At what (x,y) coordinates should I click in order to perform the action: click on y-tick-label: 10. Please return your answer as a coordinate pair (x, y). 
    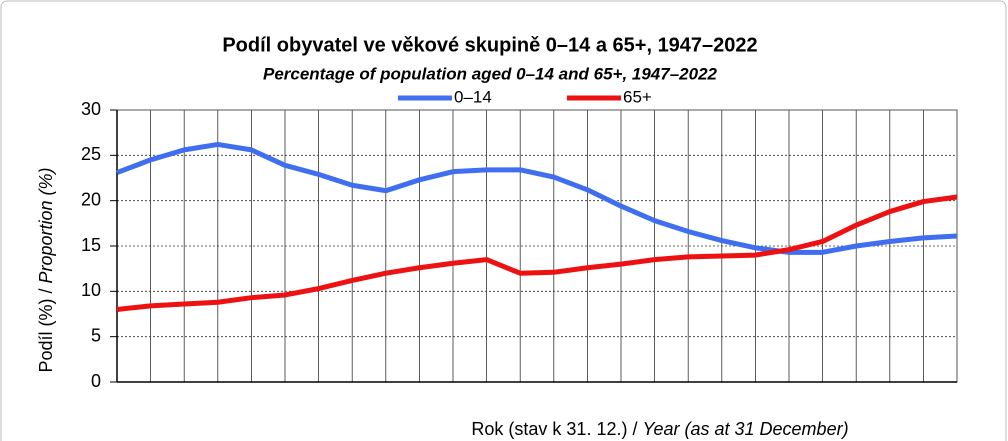
    Looking at the image, I should click on (91, 290).